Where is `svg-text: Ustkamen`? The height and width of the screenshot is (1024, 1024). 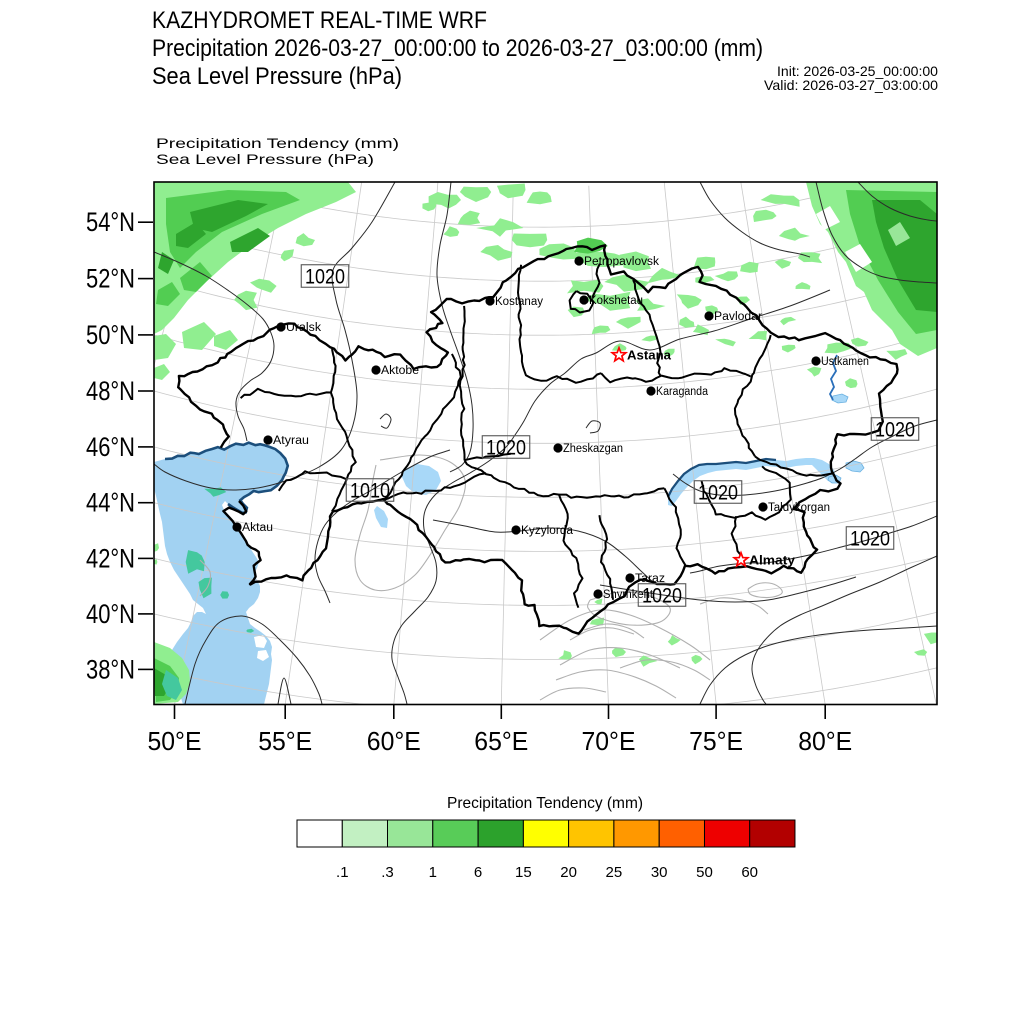
svg-text: Ustkamen is located at coordinates (845, 362).